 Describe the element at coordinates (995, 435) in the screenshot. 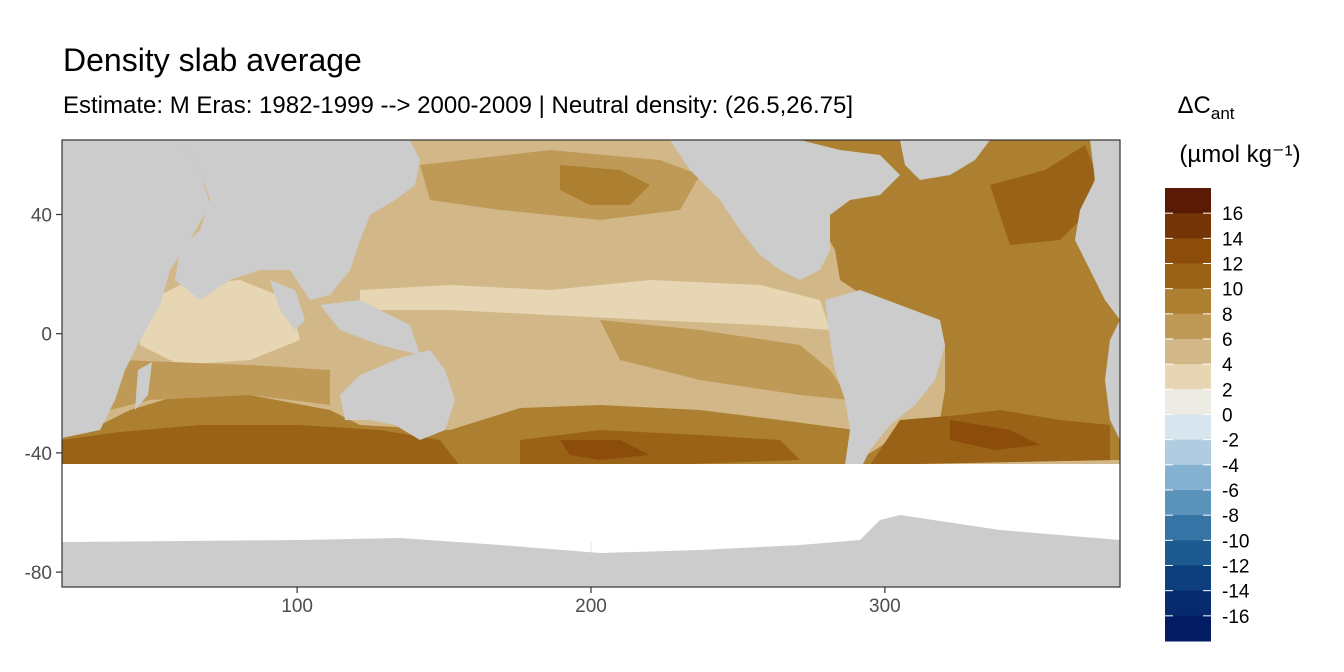

I see `argentine-basin-core` at that location.